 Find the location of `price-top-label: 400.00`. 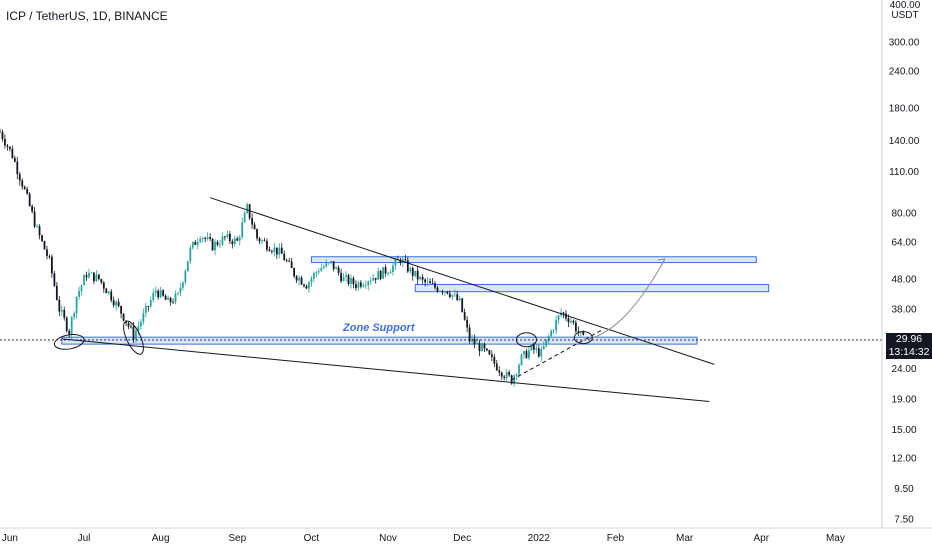

price-top-label: 400.00 is located at coordinates (905, 5).